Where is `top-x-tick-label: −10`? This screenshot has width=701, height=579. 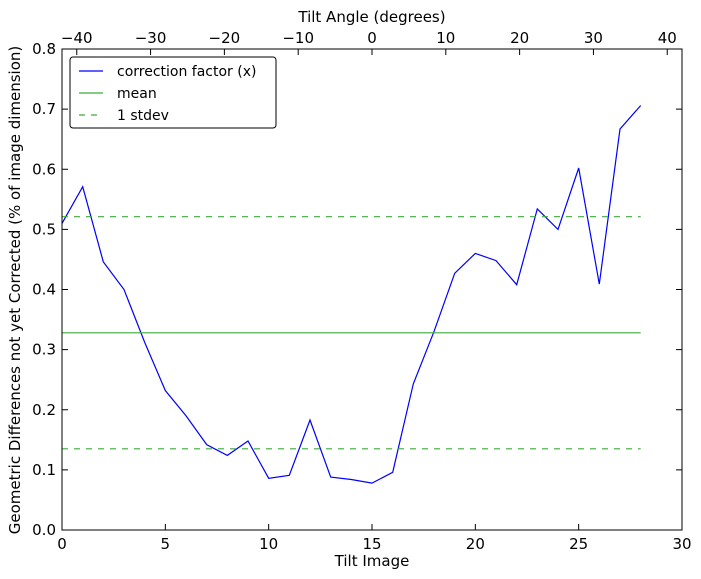
top-x-tick-label: −10 is located at coordinates (298, 38).